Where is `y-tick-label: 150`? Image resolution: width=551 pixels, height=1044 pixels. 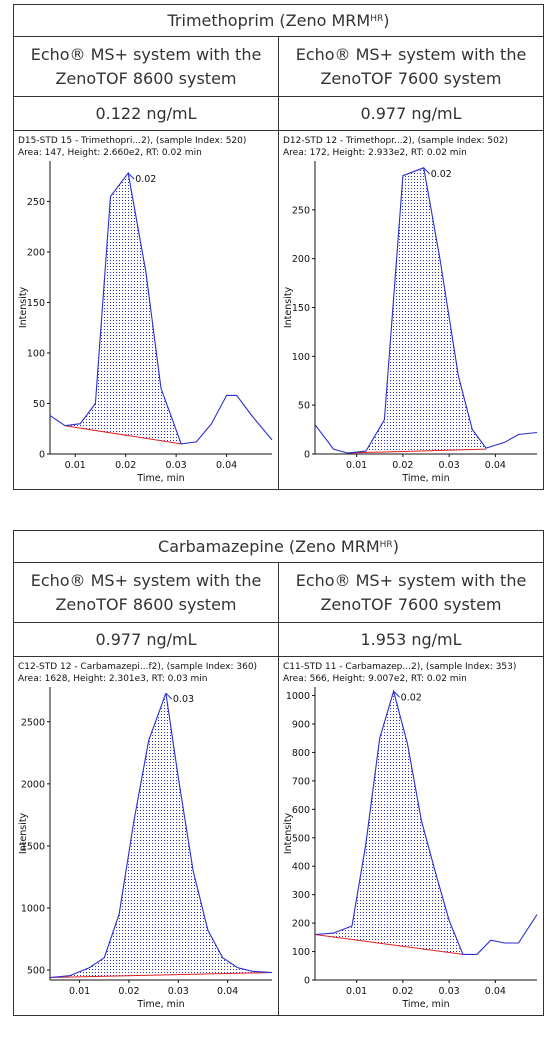 y-tick-label: 150 is located at coordinates (301, 308).